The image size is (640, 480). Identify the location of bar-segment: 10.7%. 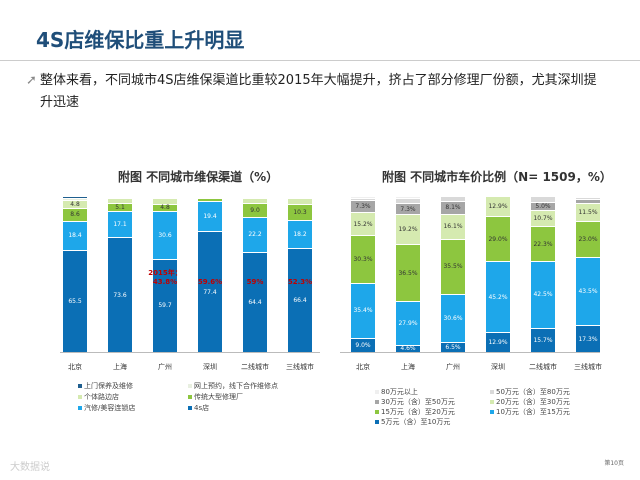
(543, 218).